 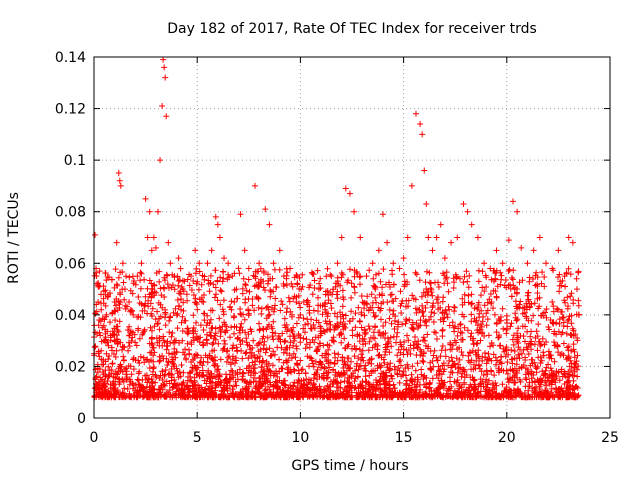 I want to click on y-axis-title: ROTI / TECUs, so click(x=14, y=238).